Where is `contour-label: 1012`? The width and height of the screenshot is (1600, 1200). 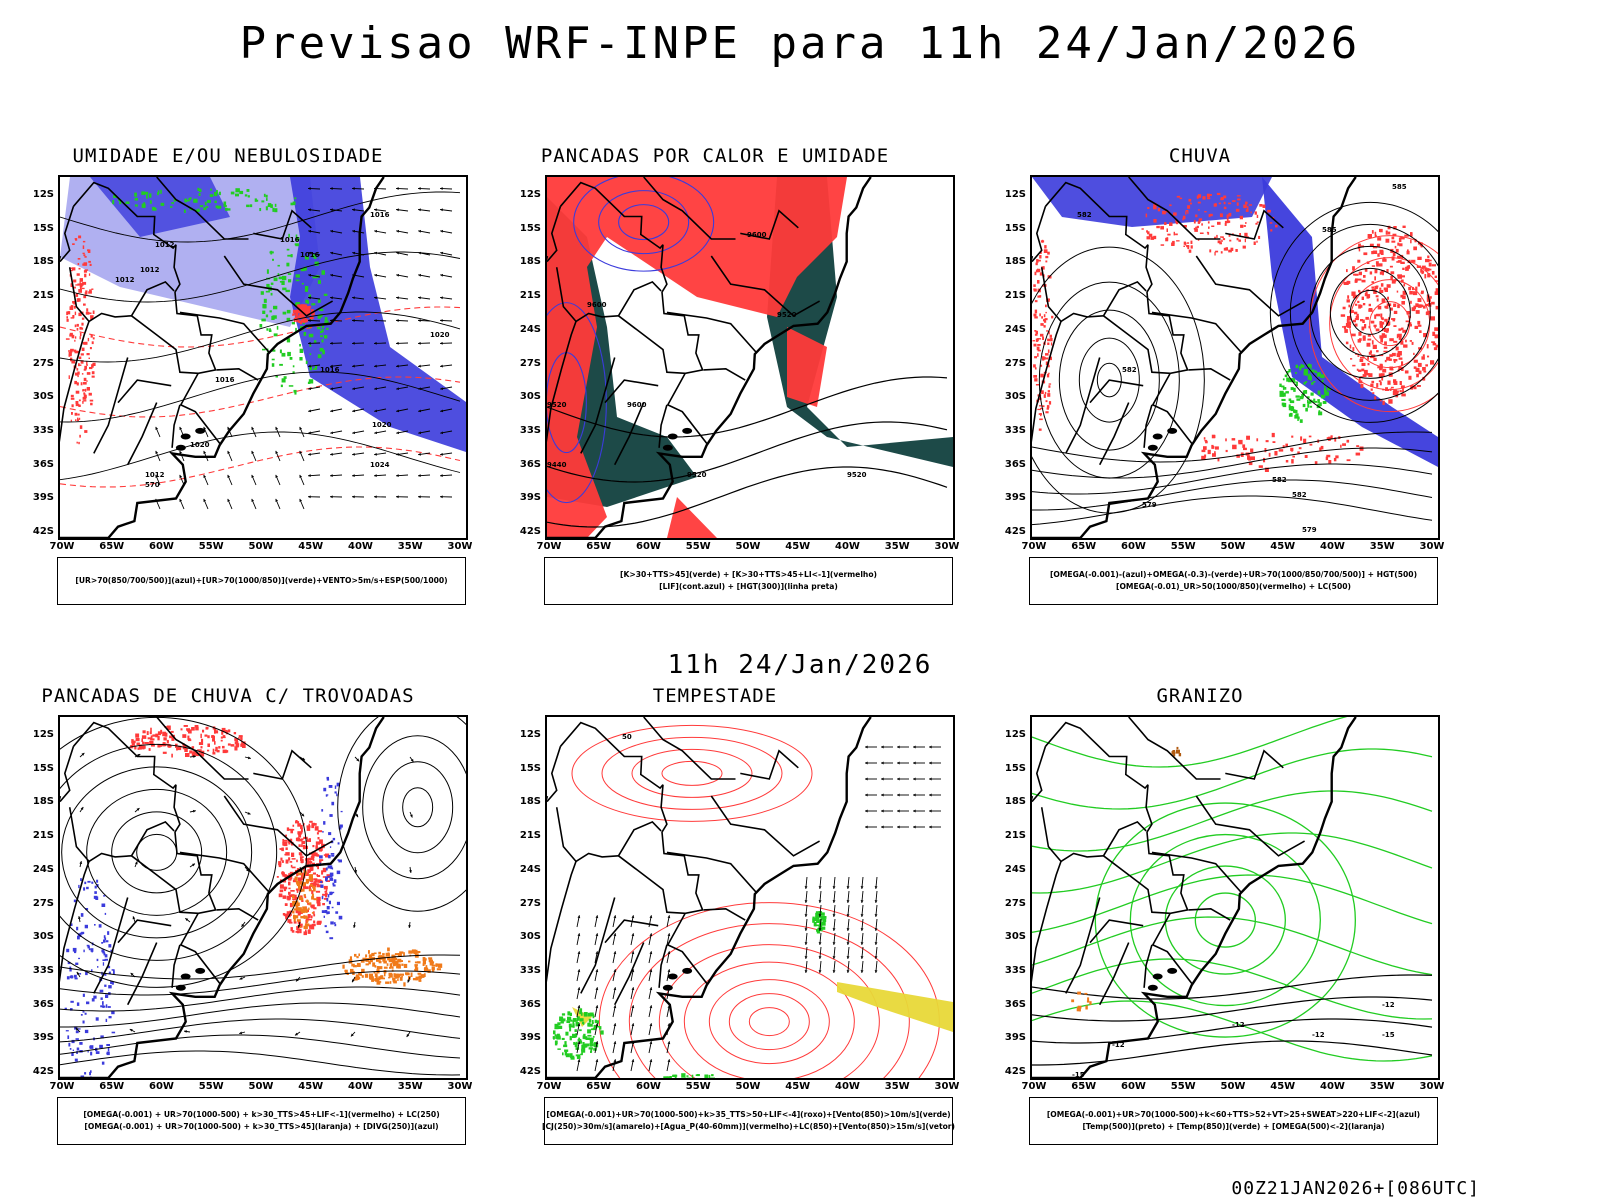 contour-label: 1012 is located at coordinates (125, 280).